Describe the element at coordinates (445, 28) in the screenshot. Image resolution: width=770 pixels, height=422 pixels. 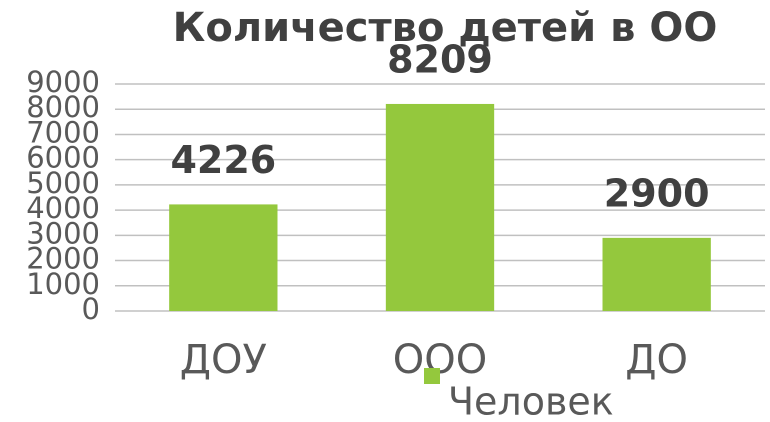
I see `chart-title: Количество детей в ОО` at that location.